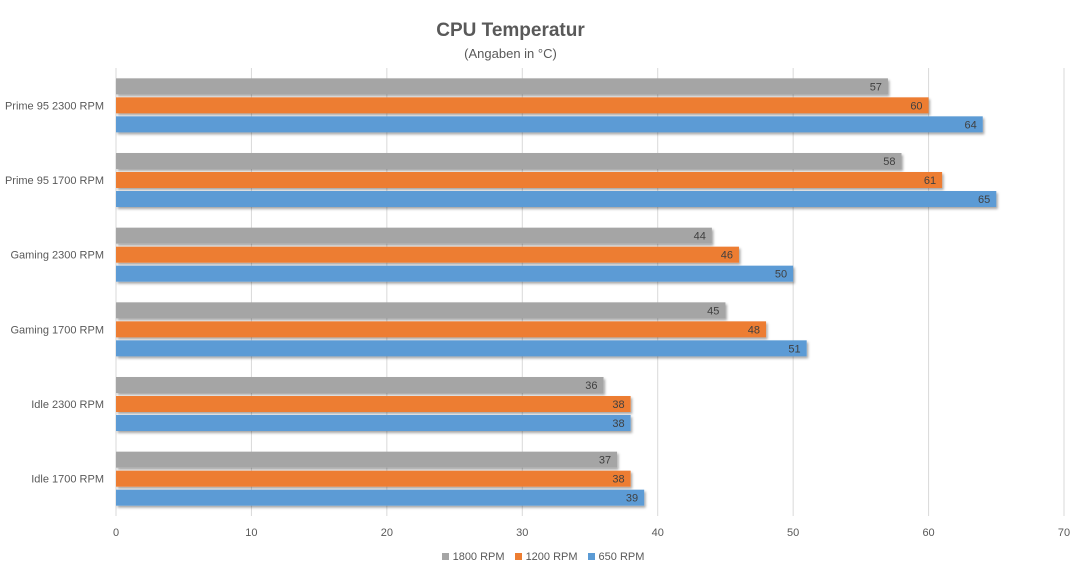 This screenshot has height=576, width=1083. I want to click on x-tick-label: 10, so click(251, 533).